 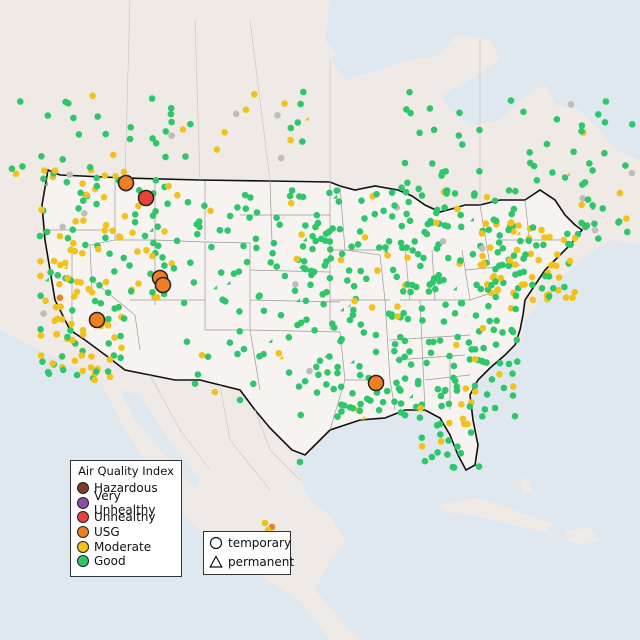 What do you see at coordinates (249, 561) in the screenshot?
I see `legend-item-permanent: permanent` at bounding box center [249, 561].